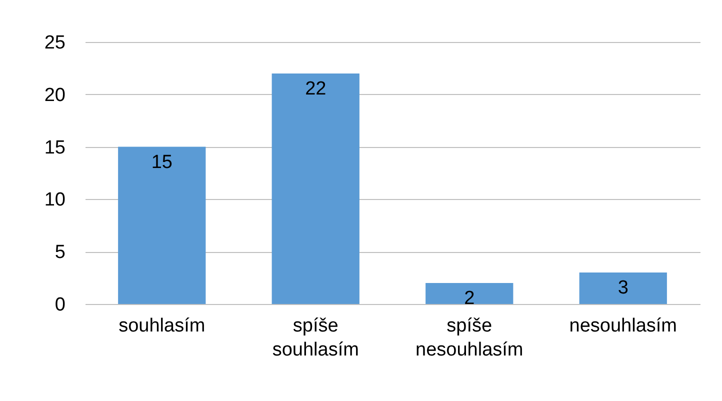  I want to click on y-tick-label: 25, so click(55, 43).